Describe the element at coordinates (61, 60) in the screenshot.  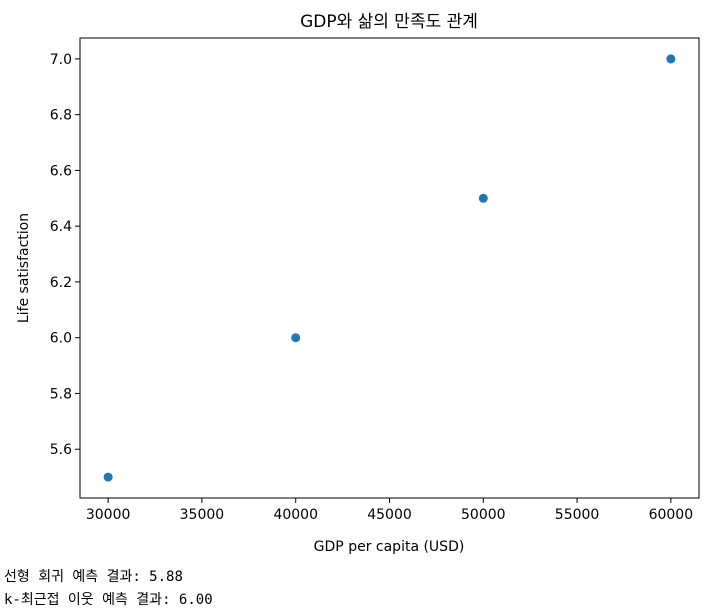
I see `y-tick-label: 7.0` at that location.